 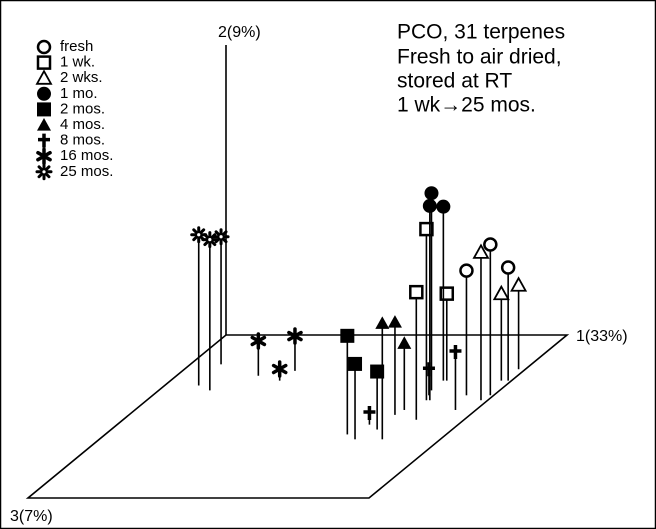 I want to click on legend-label: 1 wk., so click(x=77, y=62).